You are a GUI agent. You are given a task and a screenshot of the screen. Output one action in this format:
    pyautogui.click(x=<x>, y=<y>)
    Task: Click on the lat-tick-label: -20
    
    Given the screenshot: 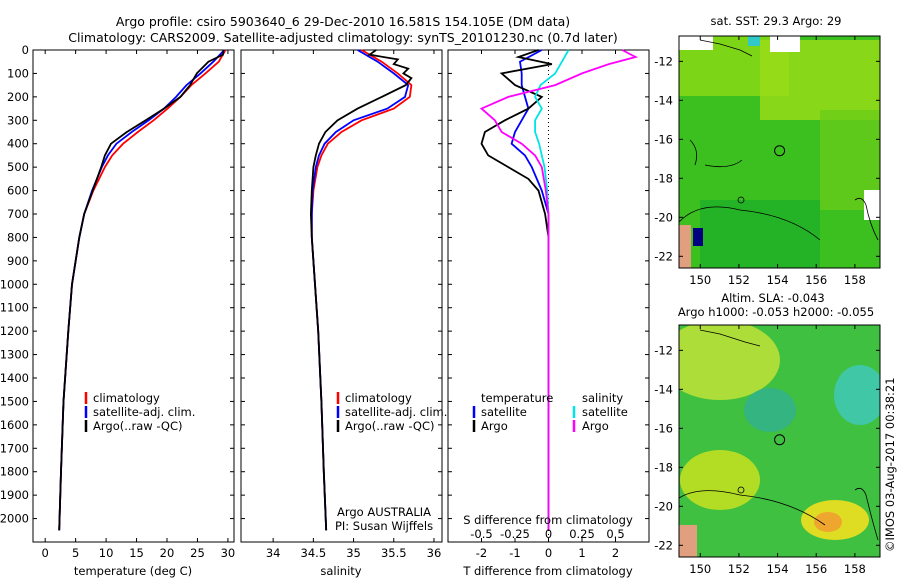 What is the action you would take?
    pyautogui.click(x=663, y=506)
    